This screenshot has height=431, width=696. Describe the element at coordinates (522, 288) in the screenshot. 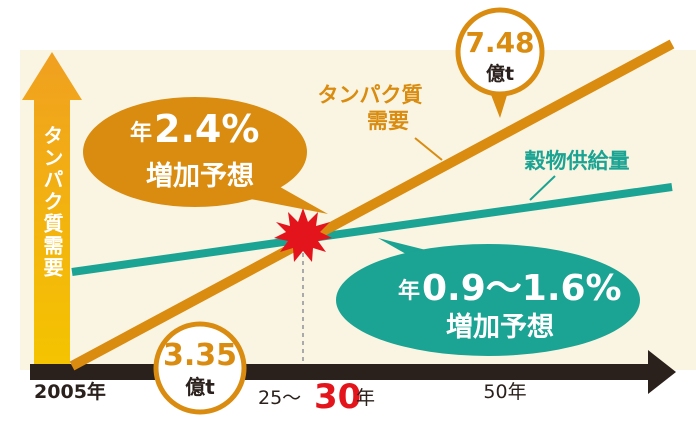

I see `callout-value: 0.9～1.6%` at that location.